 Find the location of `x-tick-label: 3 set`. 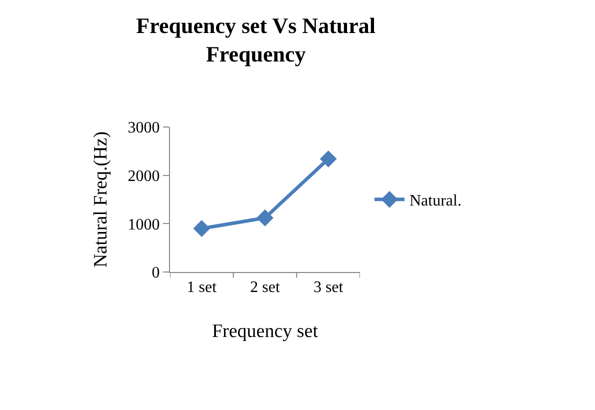

x-tick-label: 3 set is located at coordinates (328, 287).